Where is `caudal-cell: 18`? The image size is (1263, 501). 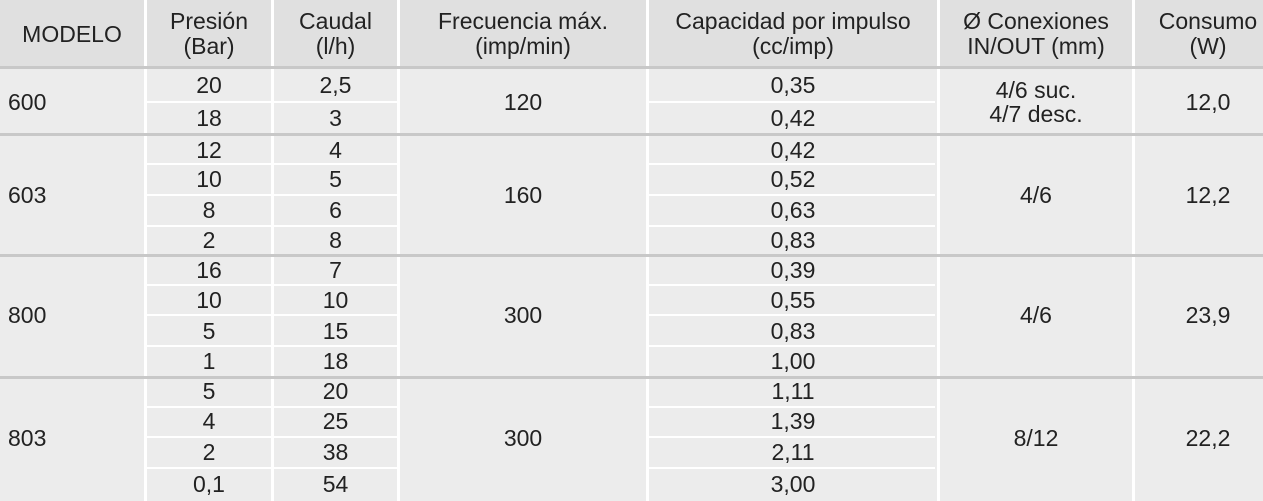 caudal-cell: 18 is located at coordinates (335, 360).